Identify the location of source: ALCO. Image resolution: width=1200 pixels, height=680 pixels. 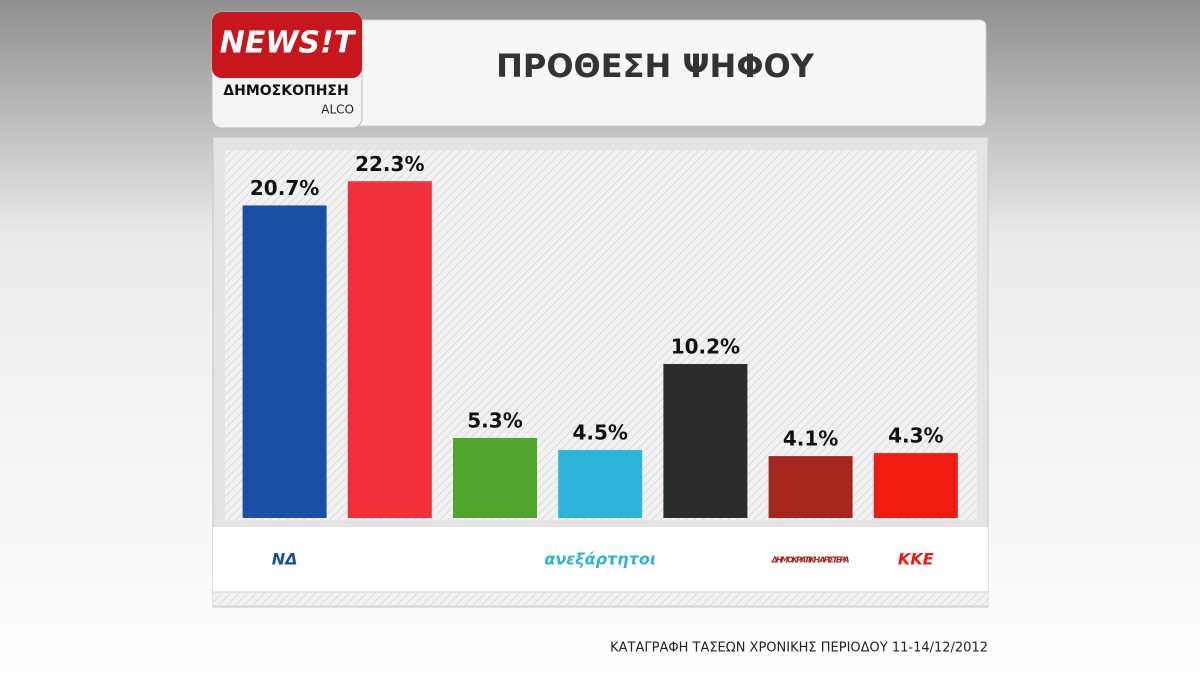
(337, 110).